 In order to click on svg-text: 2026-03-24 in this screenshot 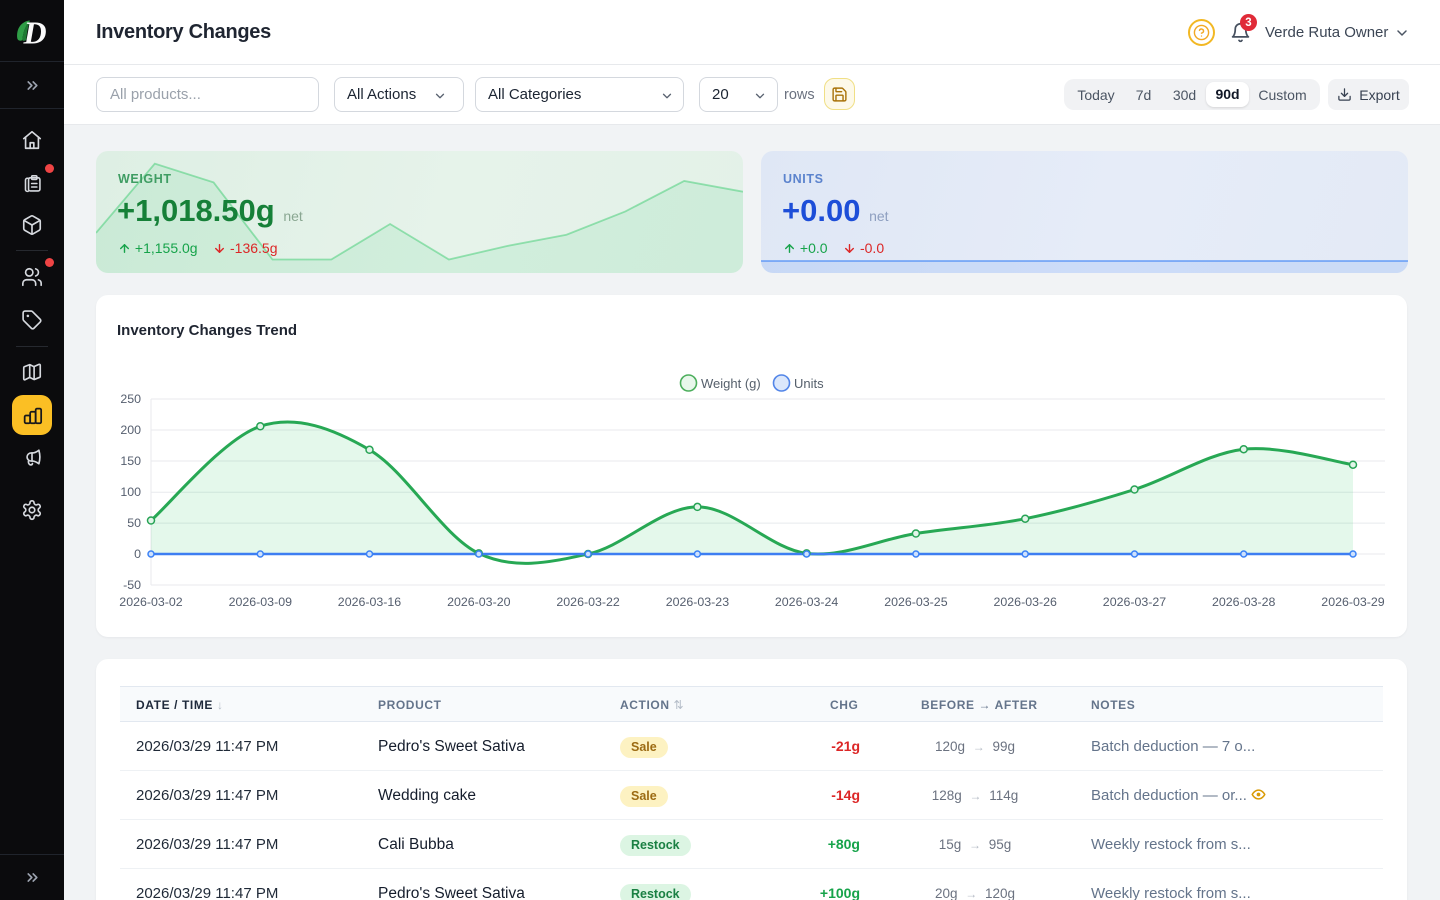, I will do `click(806, 602)`.